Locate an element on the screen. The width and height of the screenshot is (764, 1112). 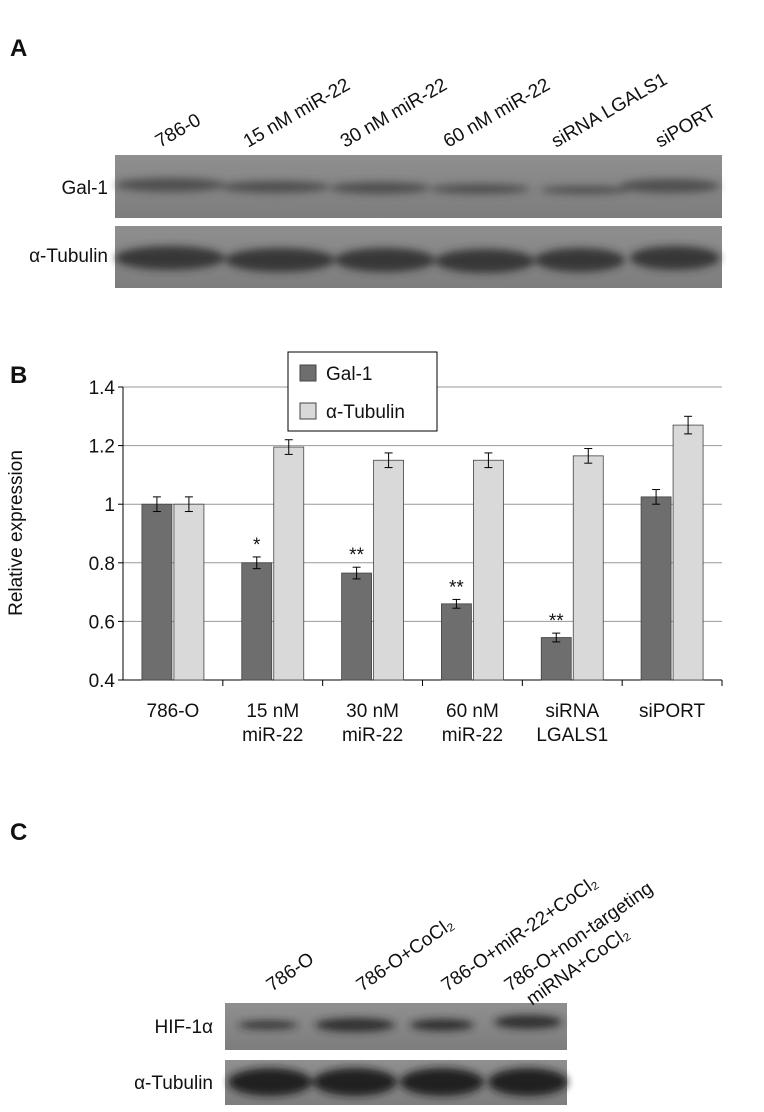
lane-label: 786-0 is located at coordinates (178, 131).